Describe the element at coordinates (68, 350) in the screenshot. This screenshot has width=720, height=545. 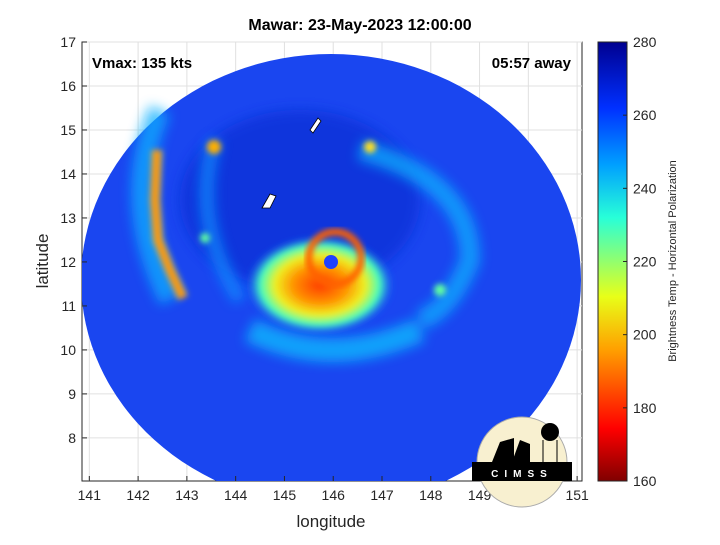
I see `y-tick-label: 10` at that location.